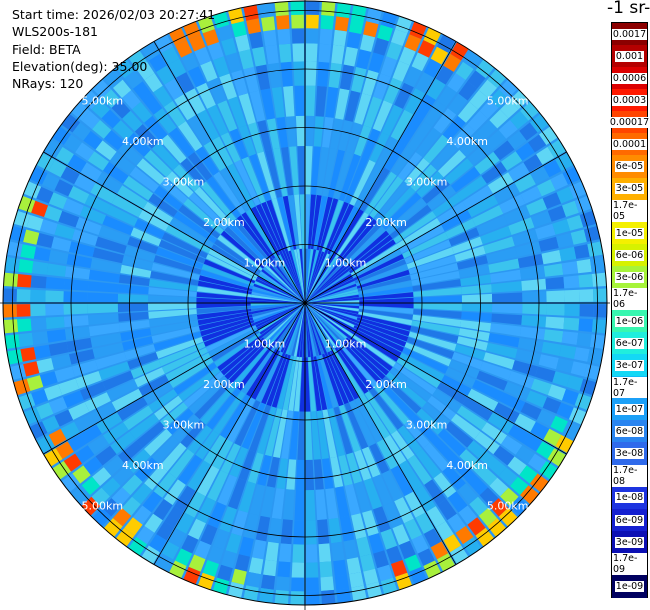  I want to click on colorbar-tick: 0.0006, so click(629, 78).